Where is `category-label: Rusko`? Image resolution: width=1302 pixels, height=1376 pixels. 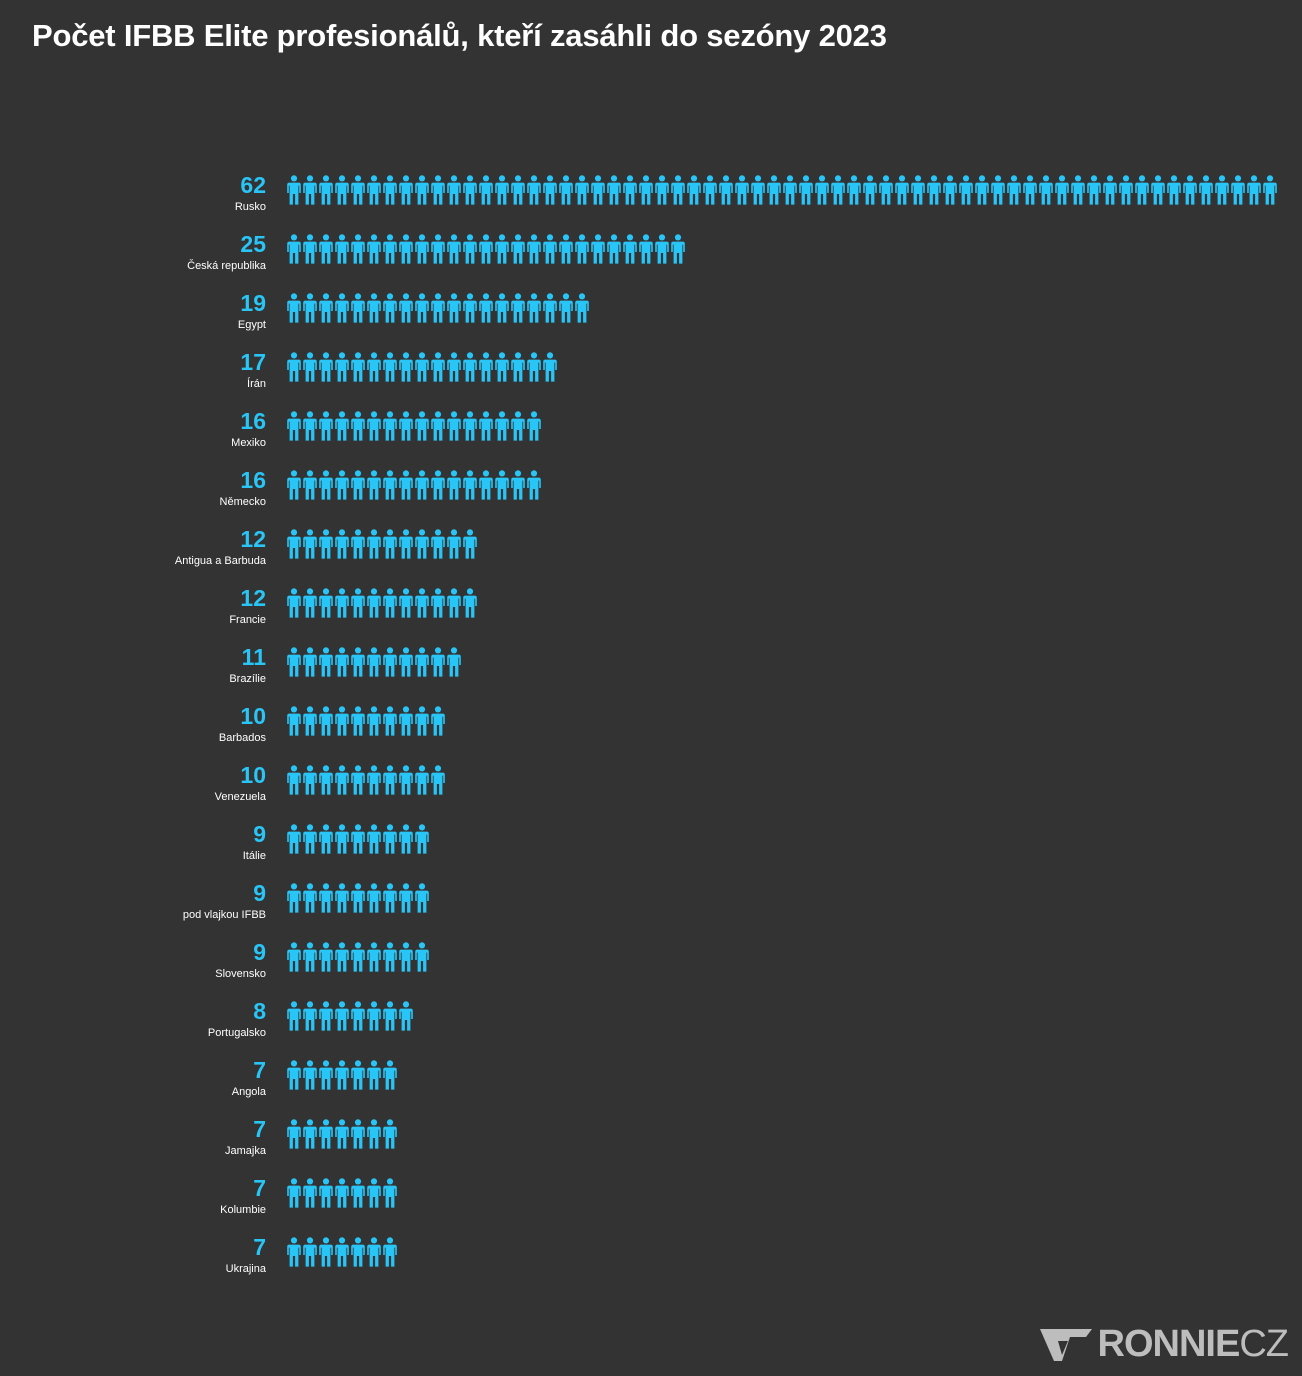
category-label: Rusko is located at coordinates (250, 207).